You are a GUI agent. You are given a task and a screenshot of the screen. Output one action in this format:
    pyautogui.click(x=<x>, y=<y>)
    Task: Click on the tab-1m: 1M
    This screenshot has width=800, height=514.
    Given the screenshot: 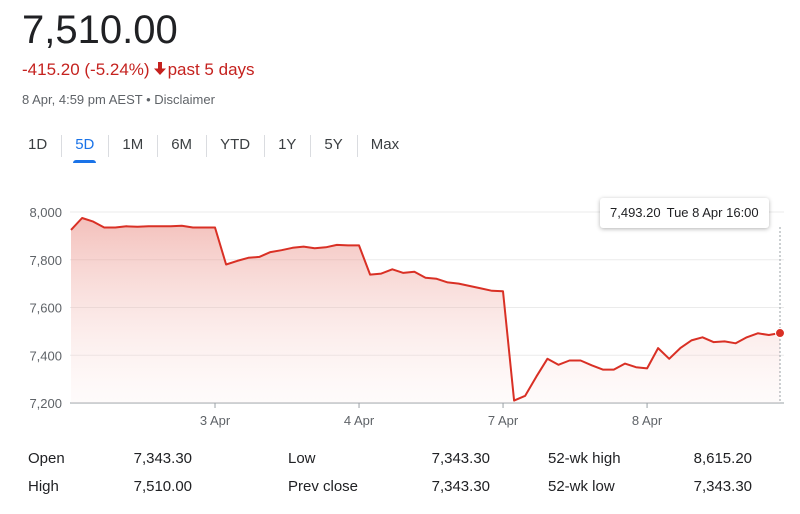 What is the action you would take?
    pyautogui.click(x=132, y=145)
    